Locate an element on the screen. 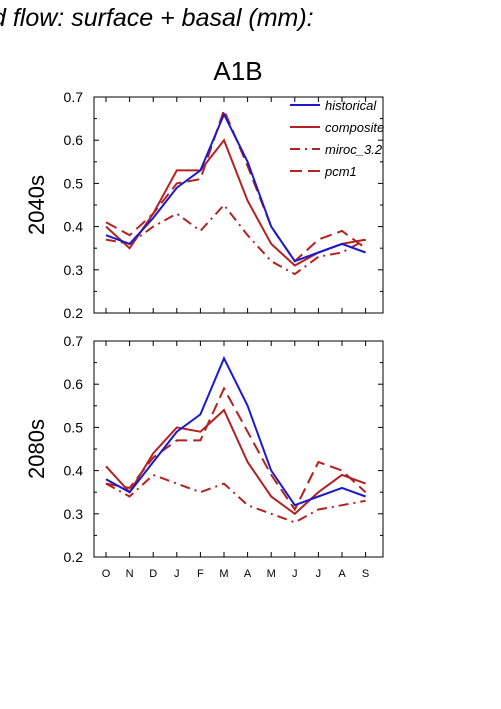 Image resolution: width=501 pixels, height=709 pixels. x-tick-label: O is located at coordinates (106, 574).